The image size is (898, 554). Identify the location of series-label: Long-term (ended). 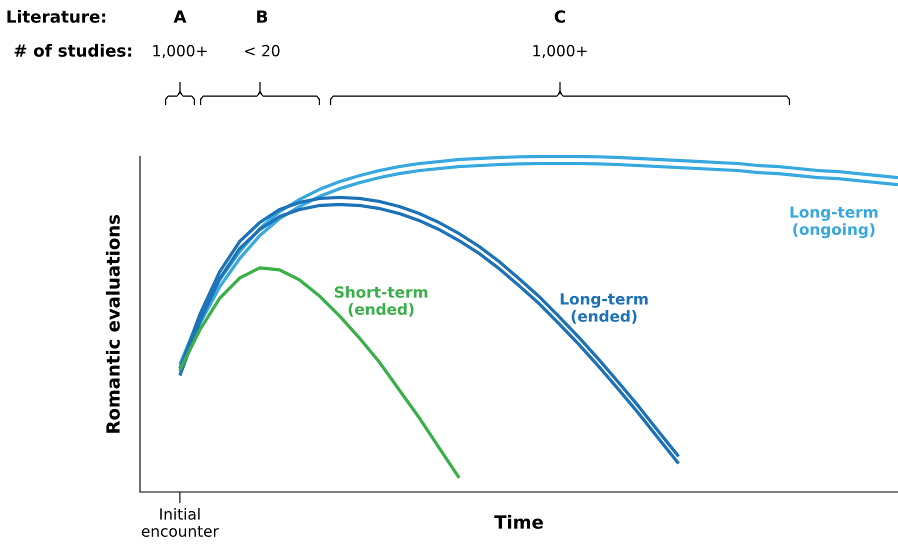
(604, 308).